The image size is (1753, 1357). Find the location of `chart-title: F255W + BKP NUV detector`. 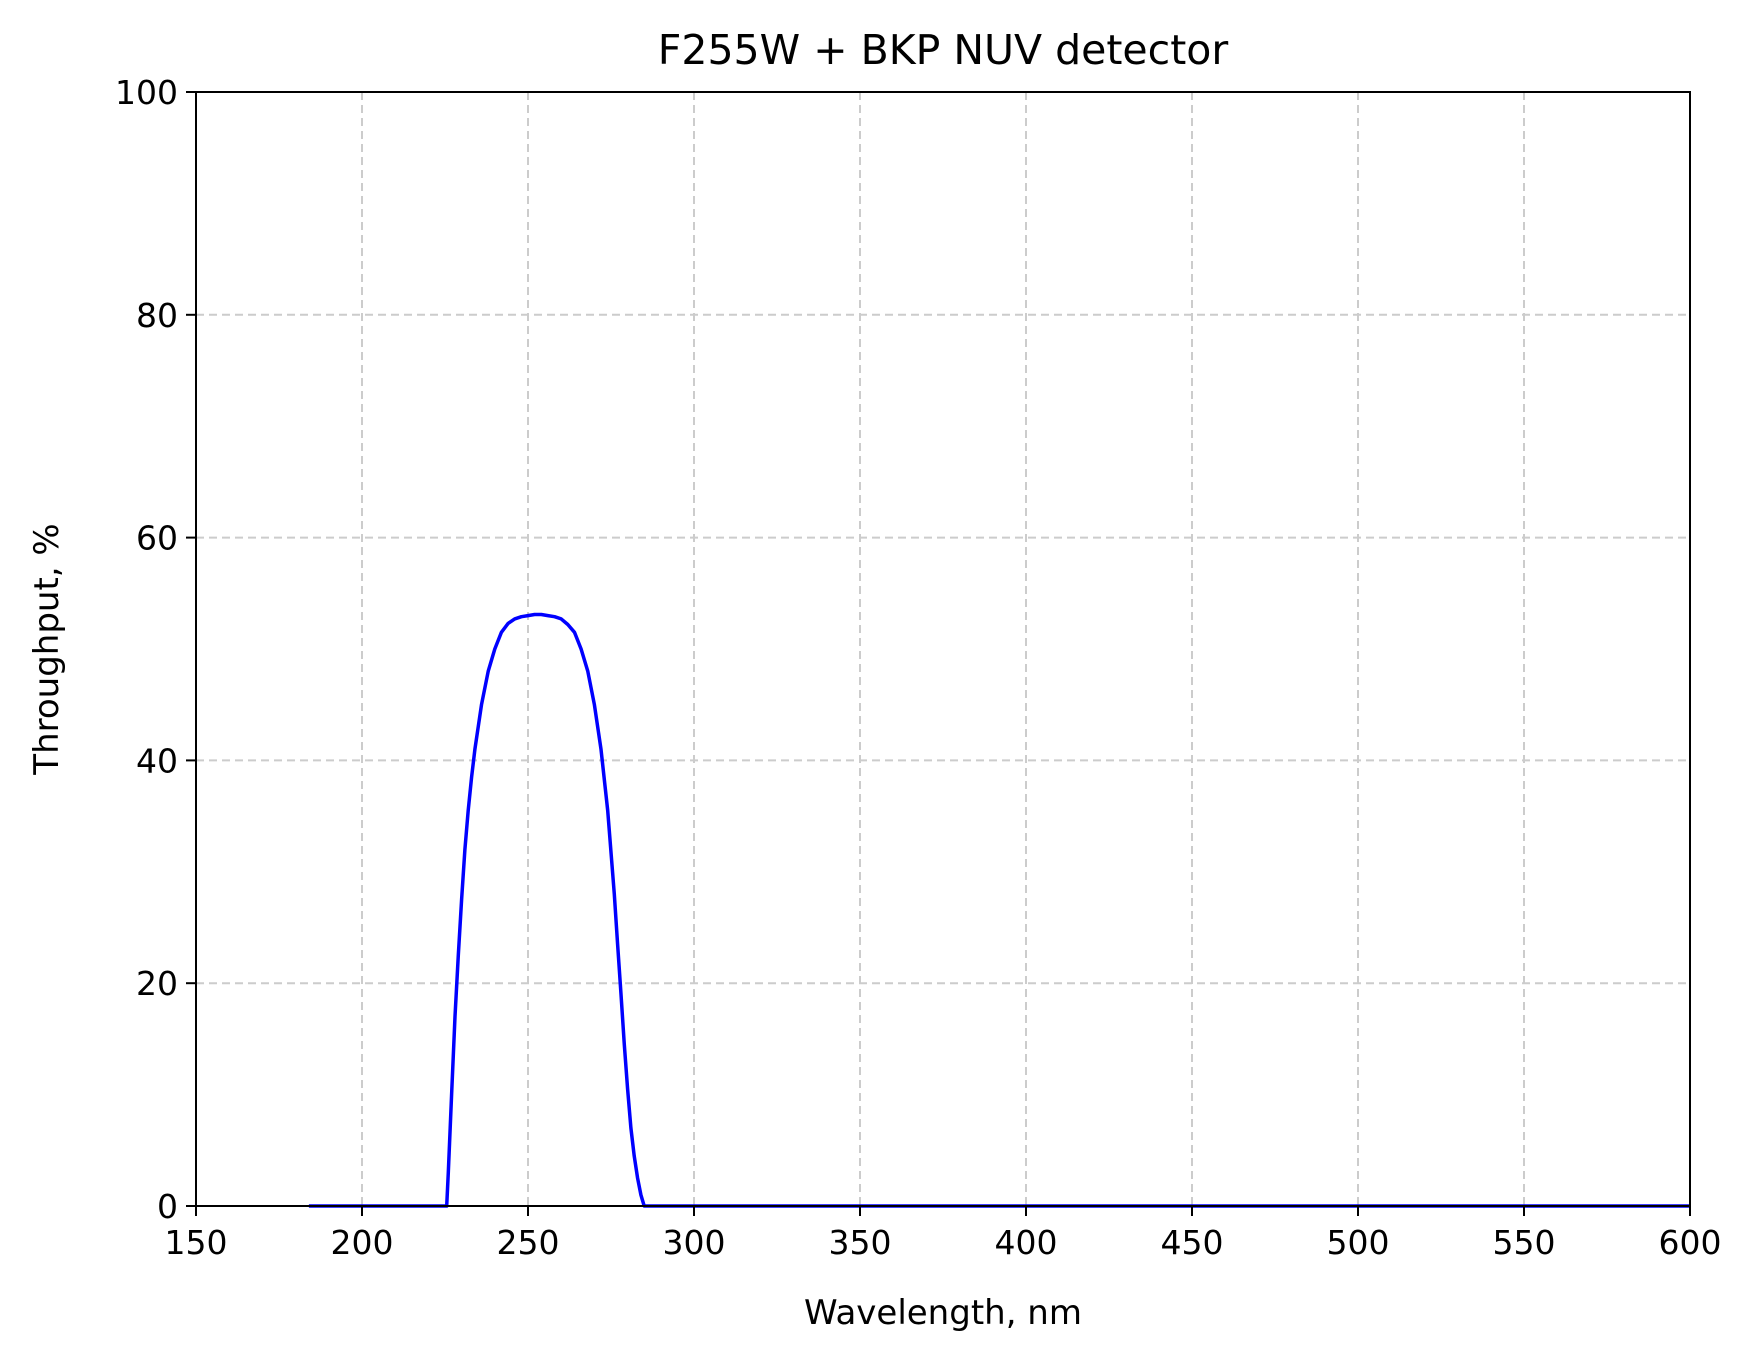

chart-title: F255W + BKP NUV detector is located at coordinates (943, 50).